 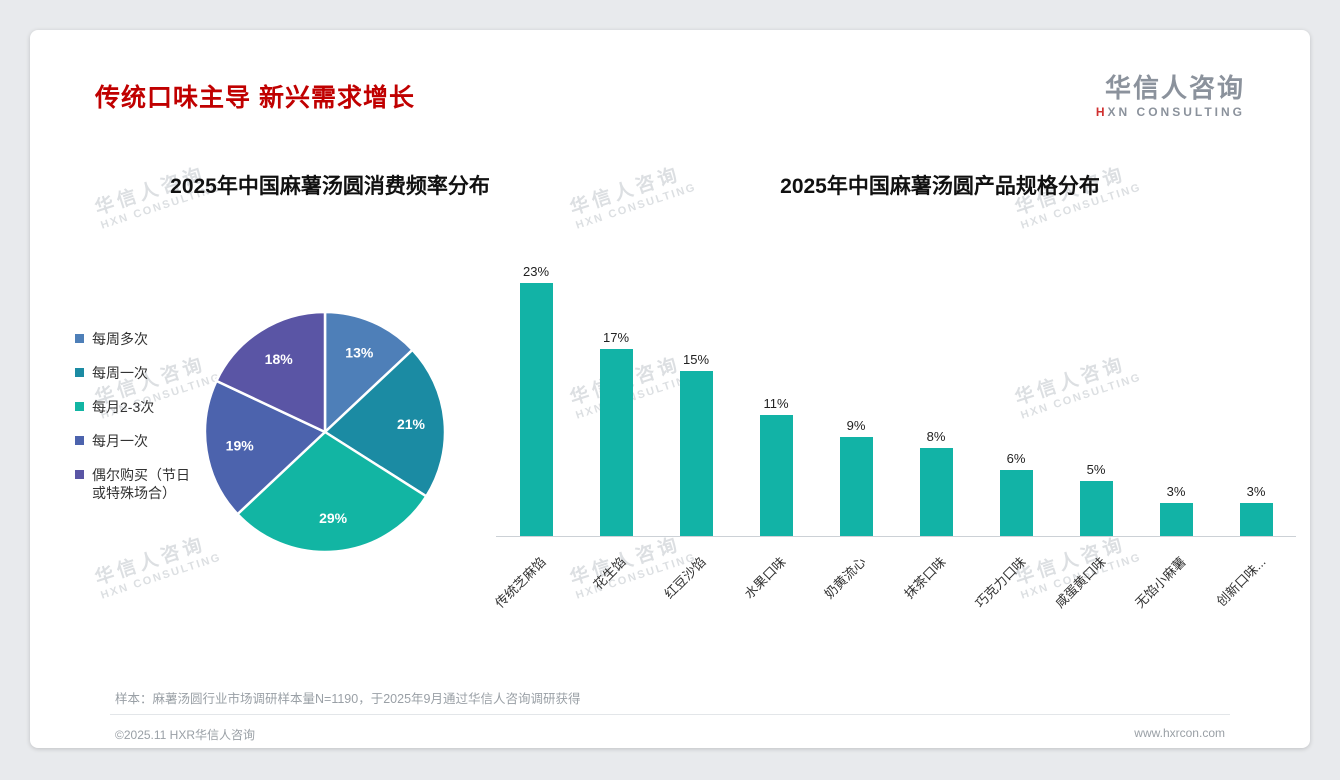 What do you see at coordinates (616, 337) in the screenshot?
I see `bar-value-label: 17%` at bounding box center [616, 337].